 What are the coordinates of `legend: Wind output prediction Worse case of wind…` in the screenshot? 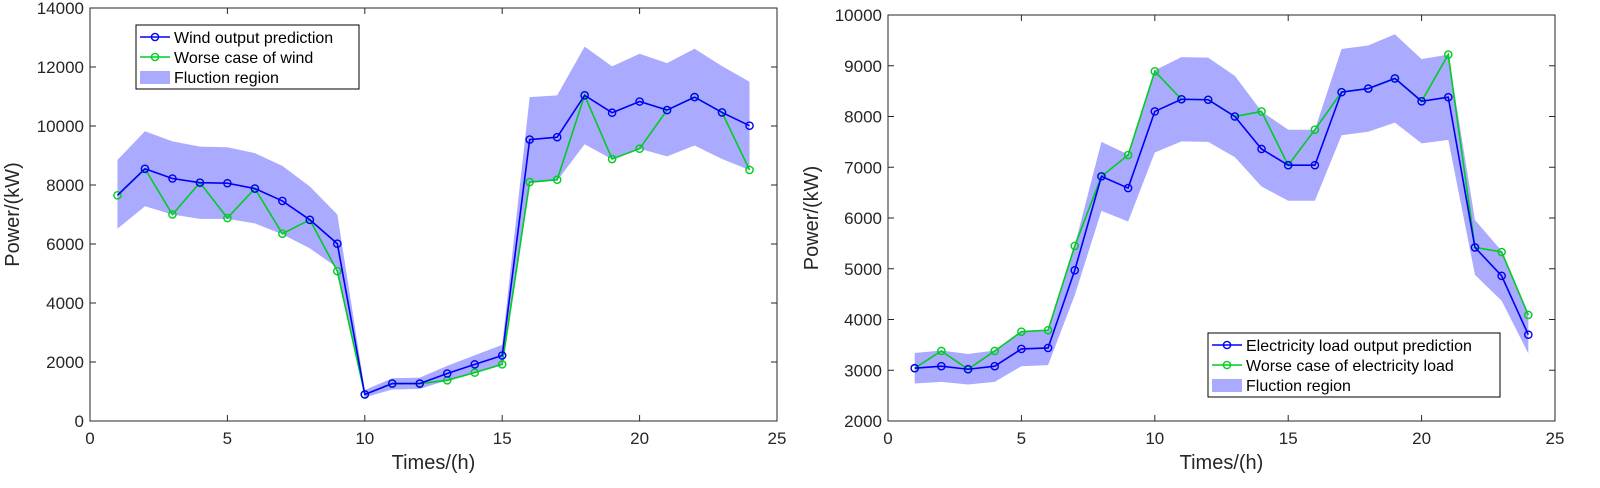 It's located at (247, 57).